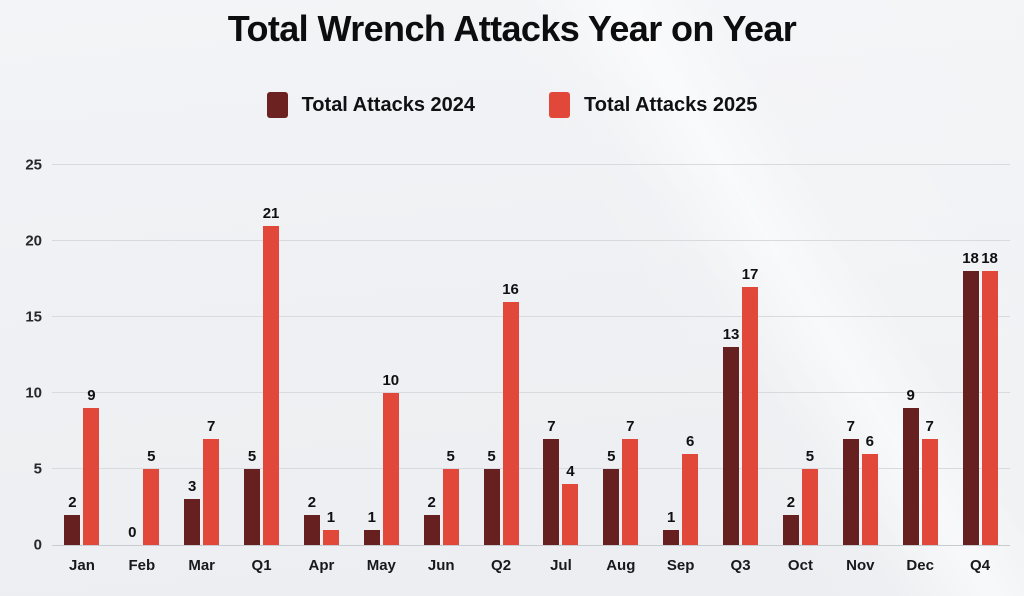 This screenshot has width=1024, height=596. What do you see at coordinates (211, 491) in the screenshot?
I see `bar-2025-mar` at bounding box center [211, 491].